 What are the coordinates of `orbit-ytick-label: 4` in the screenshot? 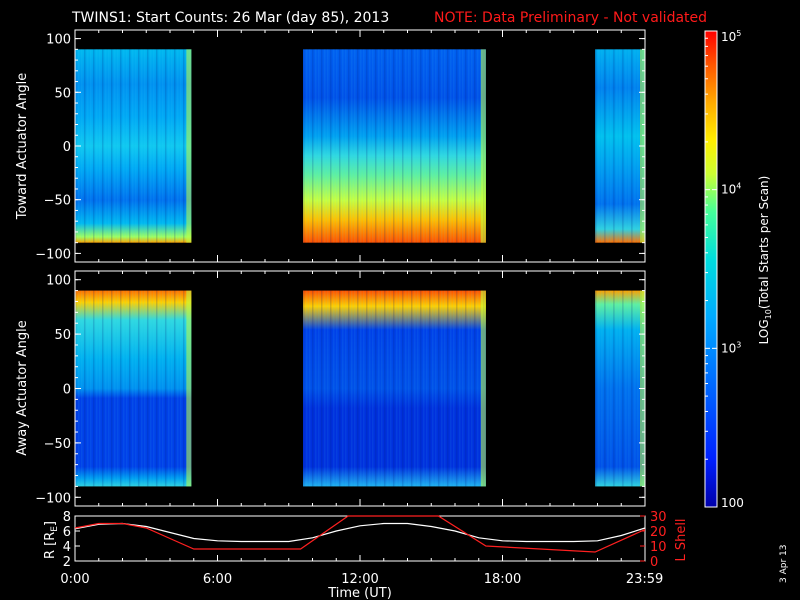 It's located at (67, 547).